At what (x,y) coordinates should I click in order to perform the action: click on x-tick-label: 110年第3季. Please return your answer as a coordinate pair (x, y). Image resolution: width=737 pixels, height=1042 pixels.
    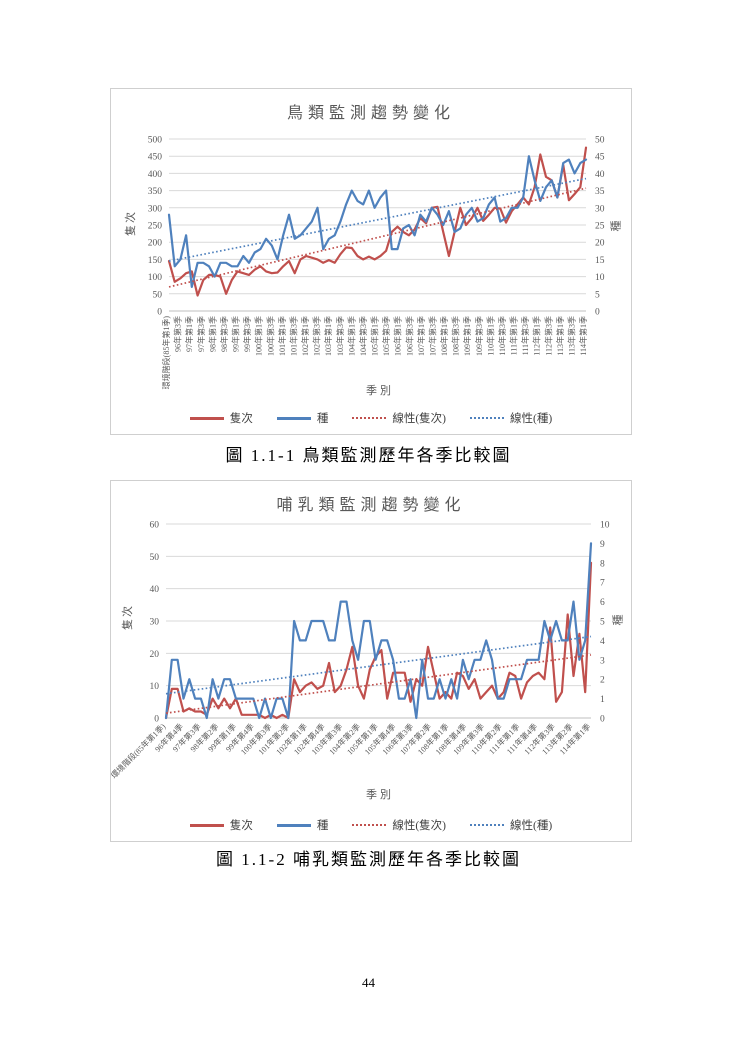
    Looking at the image, I should click on (502, 336).